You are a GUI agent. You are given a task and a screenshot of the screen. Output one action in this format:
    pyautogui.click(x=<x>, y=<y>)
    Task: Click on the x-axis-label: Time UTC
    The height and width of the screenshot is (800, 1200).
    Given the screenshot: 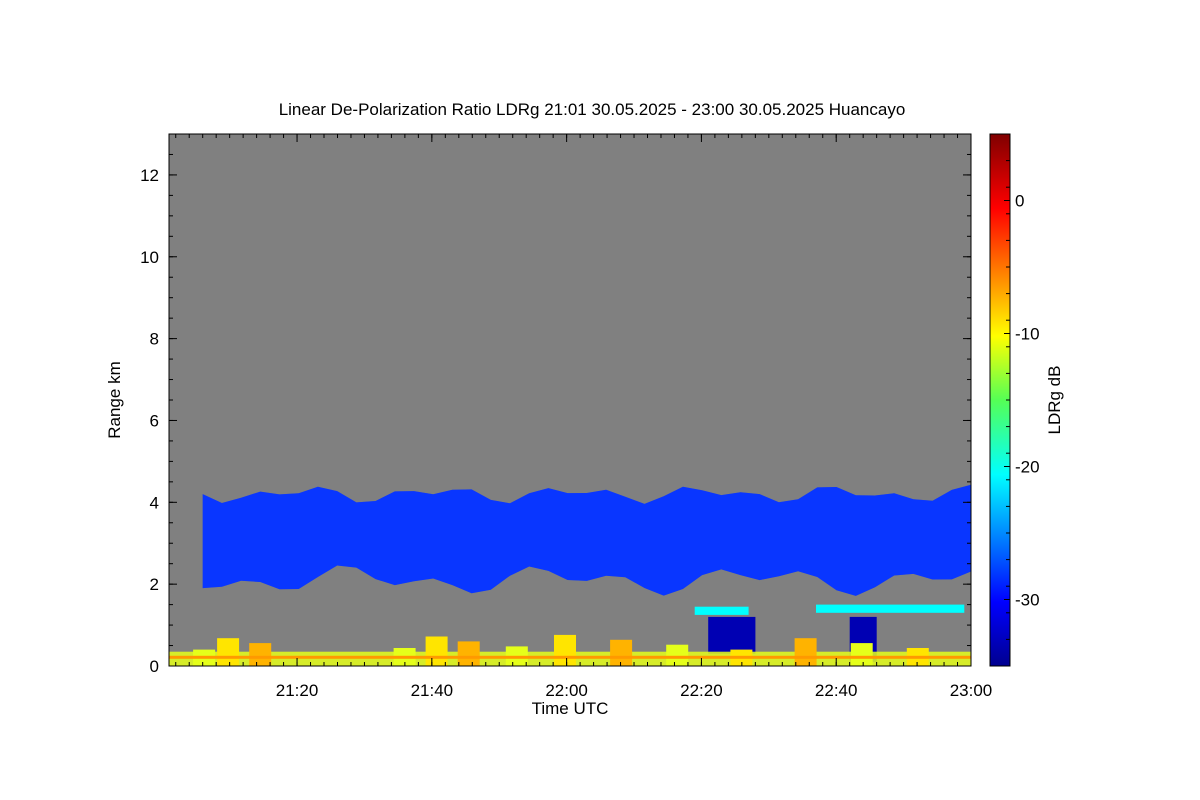 What is the action you would take?
    pyautogui.click(x=570, y=708)
    